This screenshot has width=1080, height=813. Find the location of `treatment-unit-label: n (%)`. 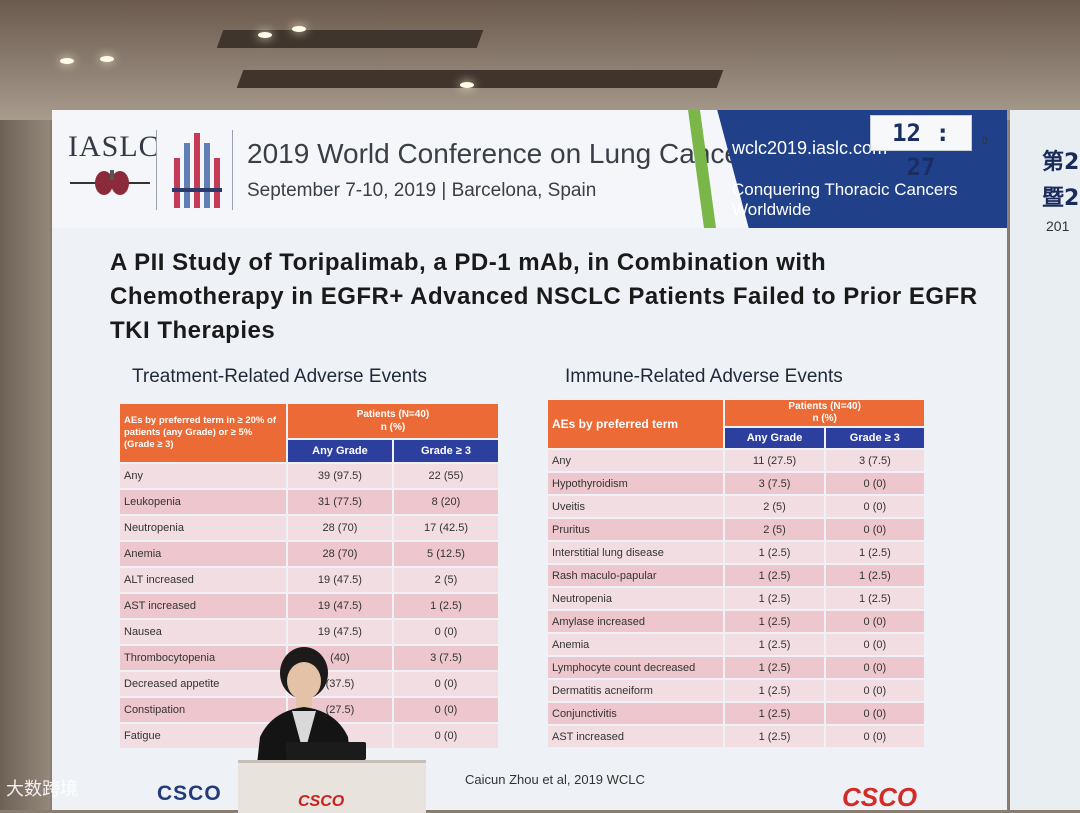

treatment-unit-label: n (%) is located at coordinates (393, 427).